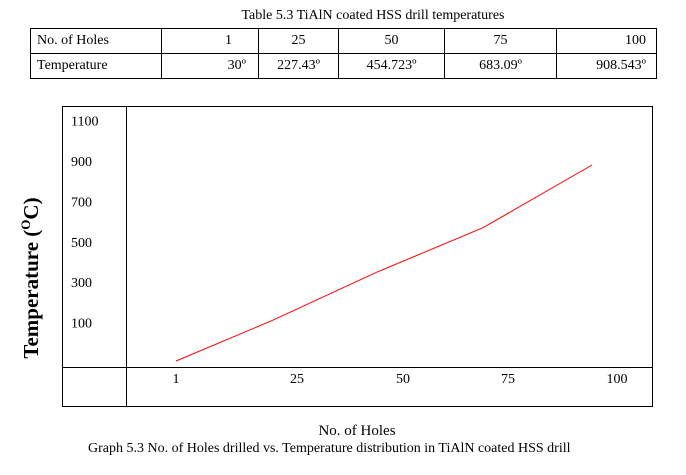  Describe the element at coordinates (81, 243) in the screenshot. I see `y-tick-label: 500` at that location.